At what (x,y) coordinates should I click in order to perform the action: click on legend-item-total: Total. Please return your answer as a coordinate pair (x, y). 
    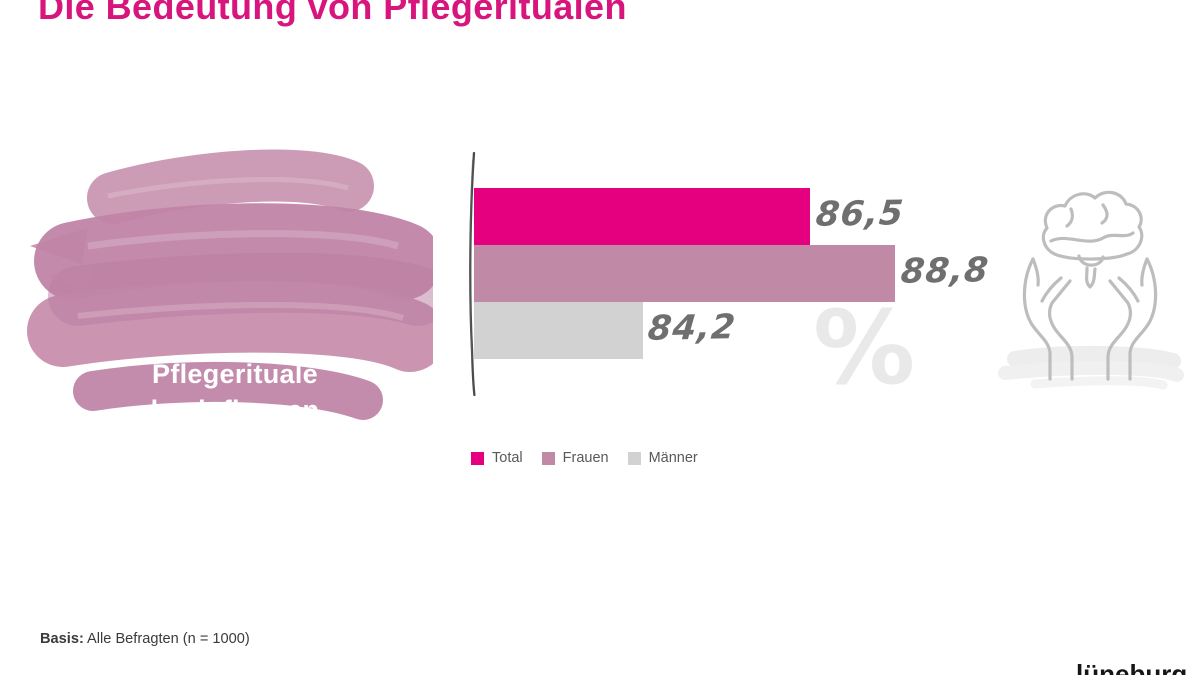
    Looking at the image, I should click on (497, 458).